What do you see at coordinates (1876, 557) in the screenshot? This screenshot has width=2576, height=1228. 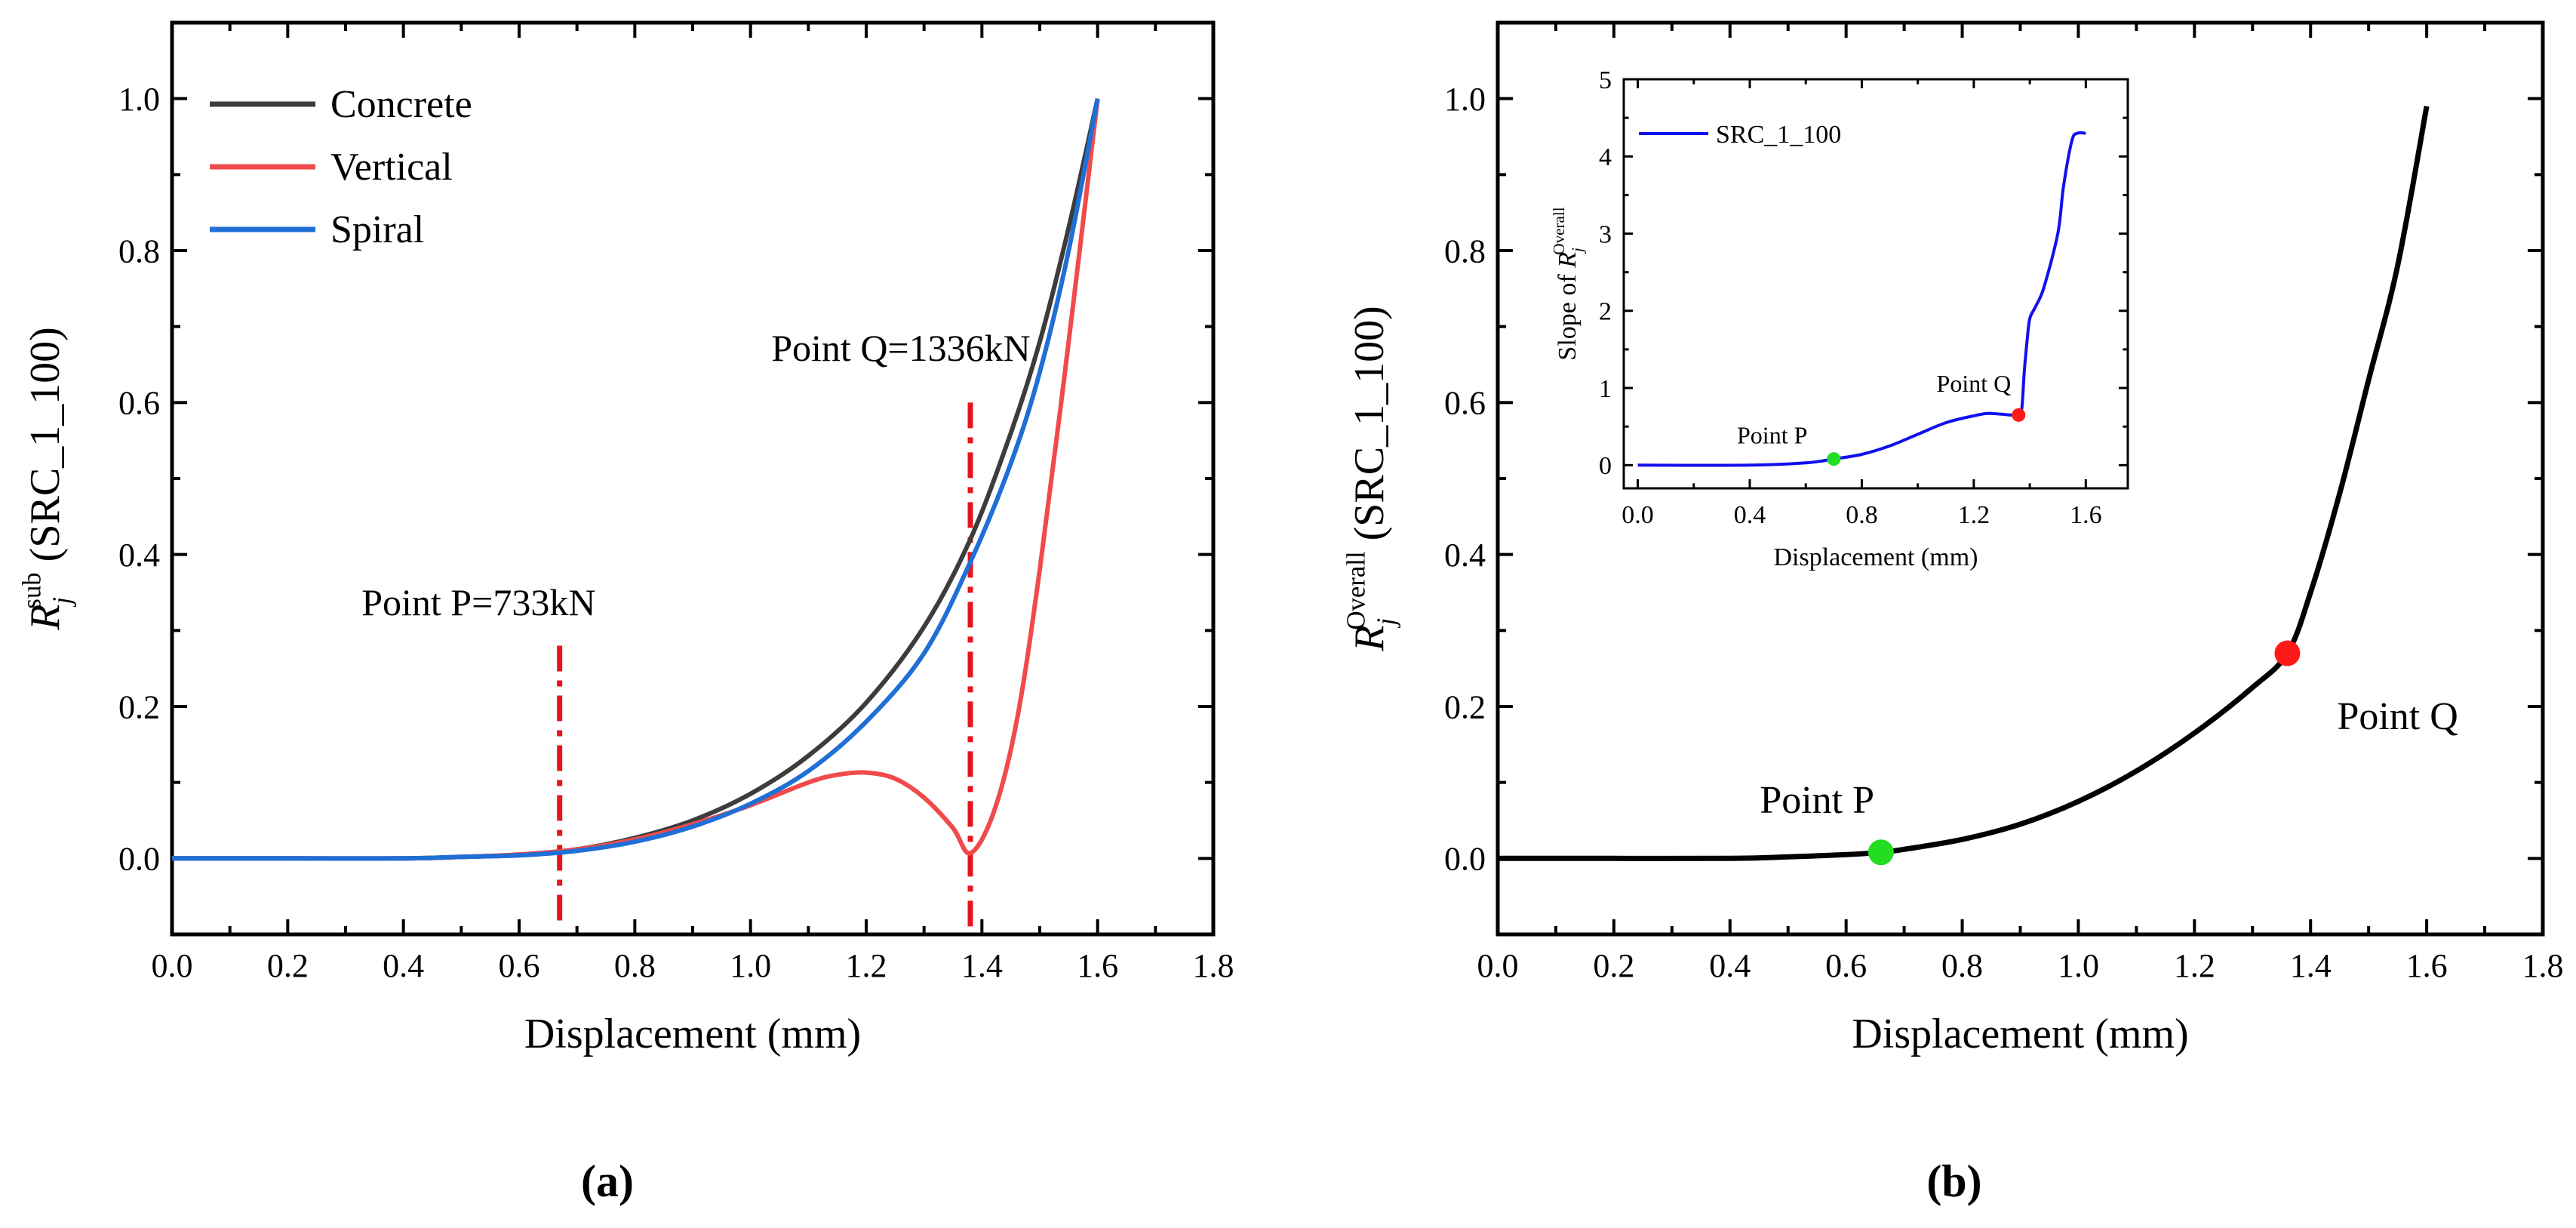 I see `inset-x-axis-label: Displacement (mm)` at bounding box center [1876, 557].